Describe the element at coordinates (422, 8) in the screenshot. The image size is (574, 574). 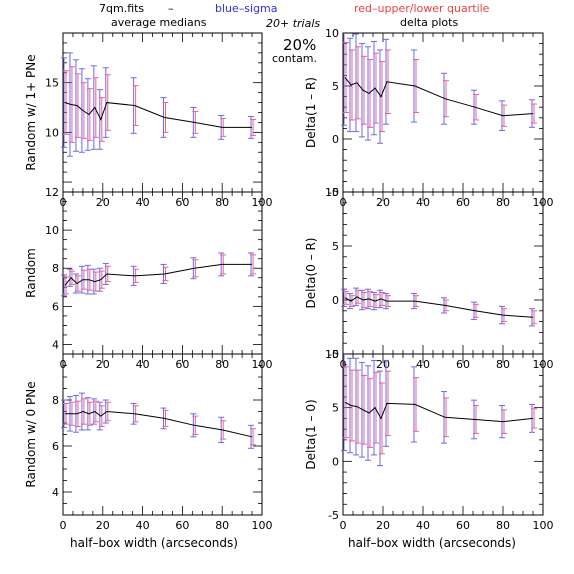
I see `legend-red-quartile: red–upper/lower quartile` at that location.